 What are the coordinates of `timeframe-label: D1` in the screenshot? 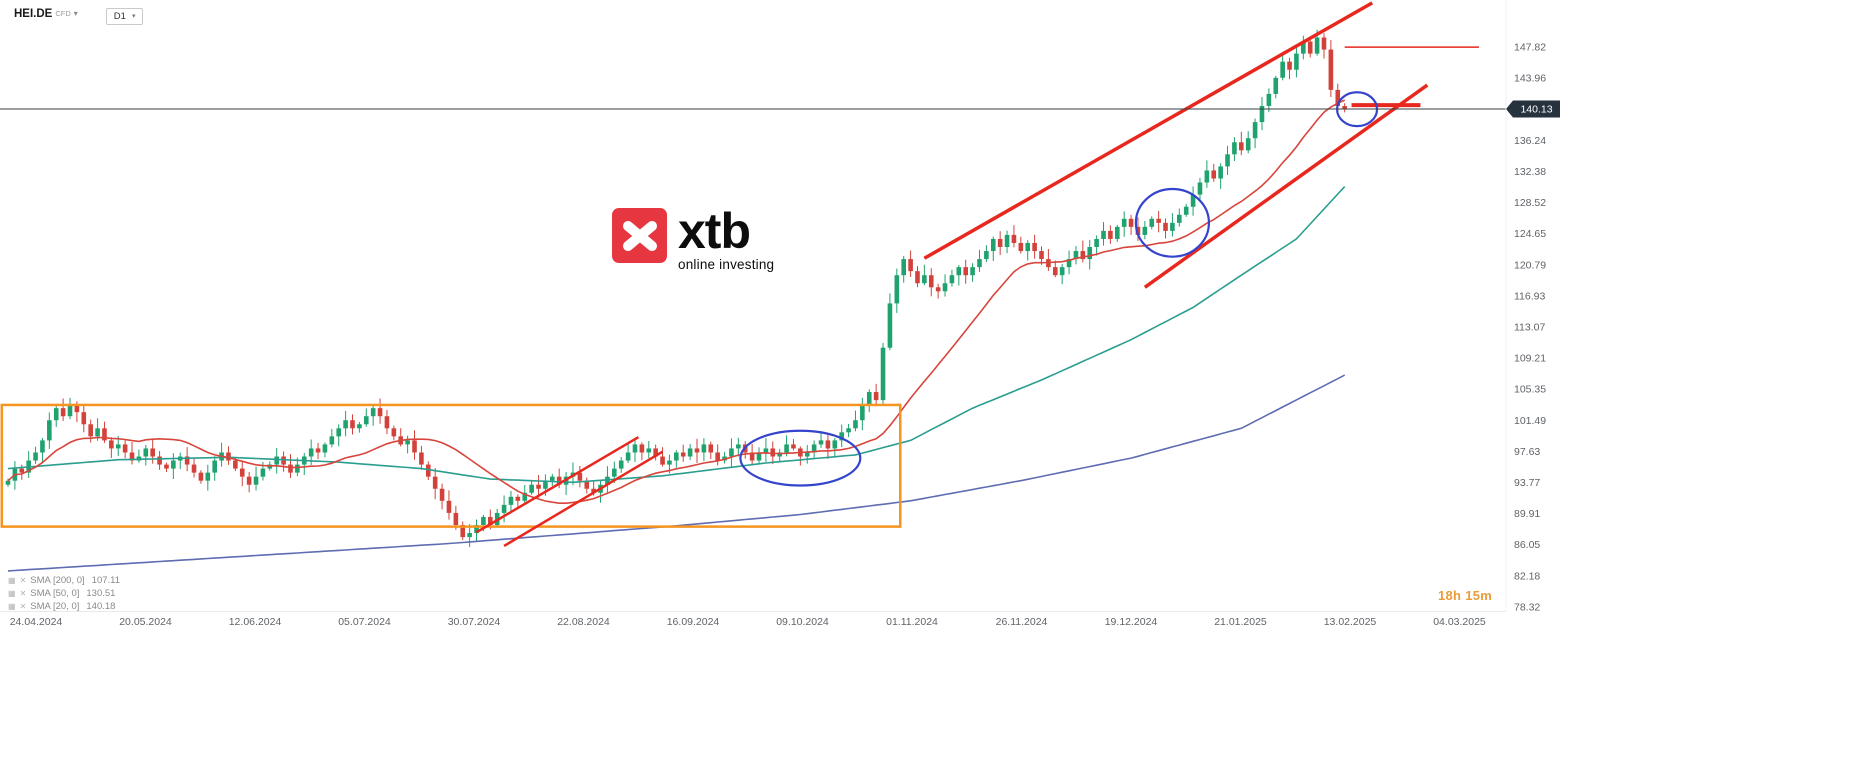 It's located at (119, 16).